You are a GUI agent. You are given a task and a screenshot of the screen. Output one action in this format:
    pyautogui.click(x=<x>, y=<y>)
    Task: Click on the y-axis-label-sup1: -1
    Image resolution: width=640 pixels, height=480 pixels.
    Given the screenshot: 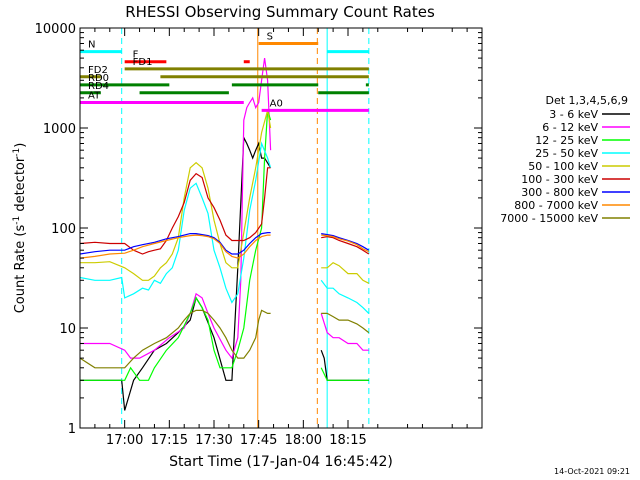 What is the action you would take?
    pyautogui.click(x=17, y=220)
    